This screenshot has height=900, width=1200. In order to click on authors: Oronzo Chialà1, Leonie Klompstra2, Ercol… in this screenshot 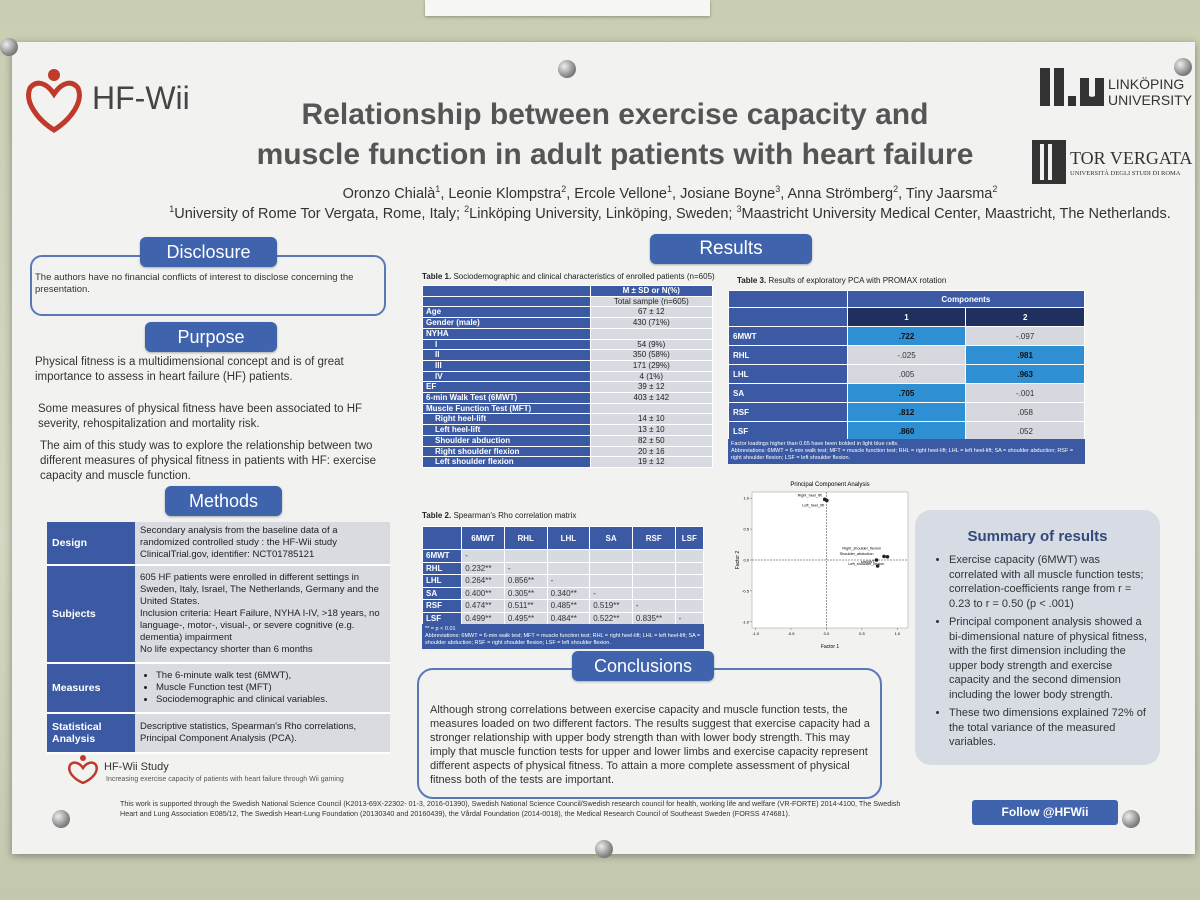, I will do `click(670, 193)`.